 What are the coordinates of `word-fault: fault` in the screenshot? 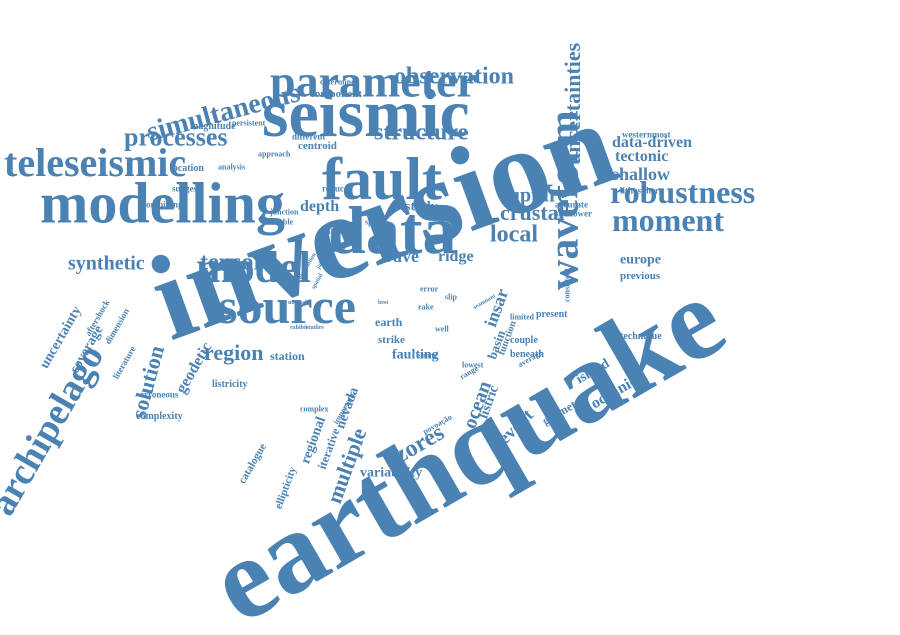 It's located at (382, 178).